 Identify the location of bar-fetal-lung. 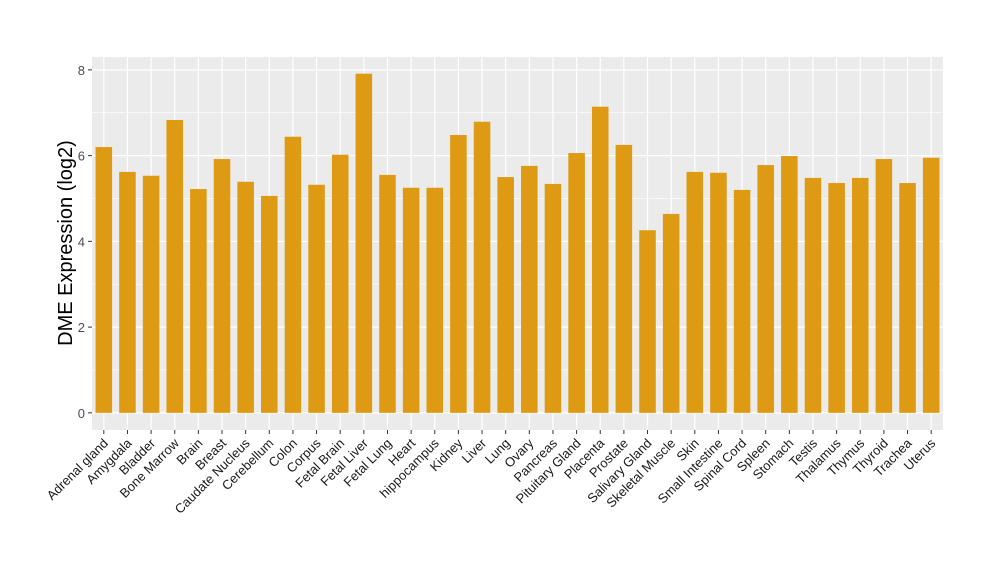
(387, 293).